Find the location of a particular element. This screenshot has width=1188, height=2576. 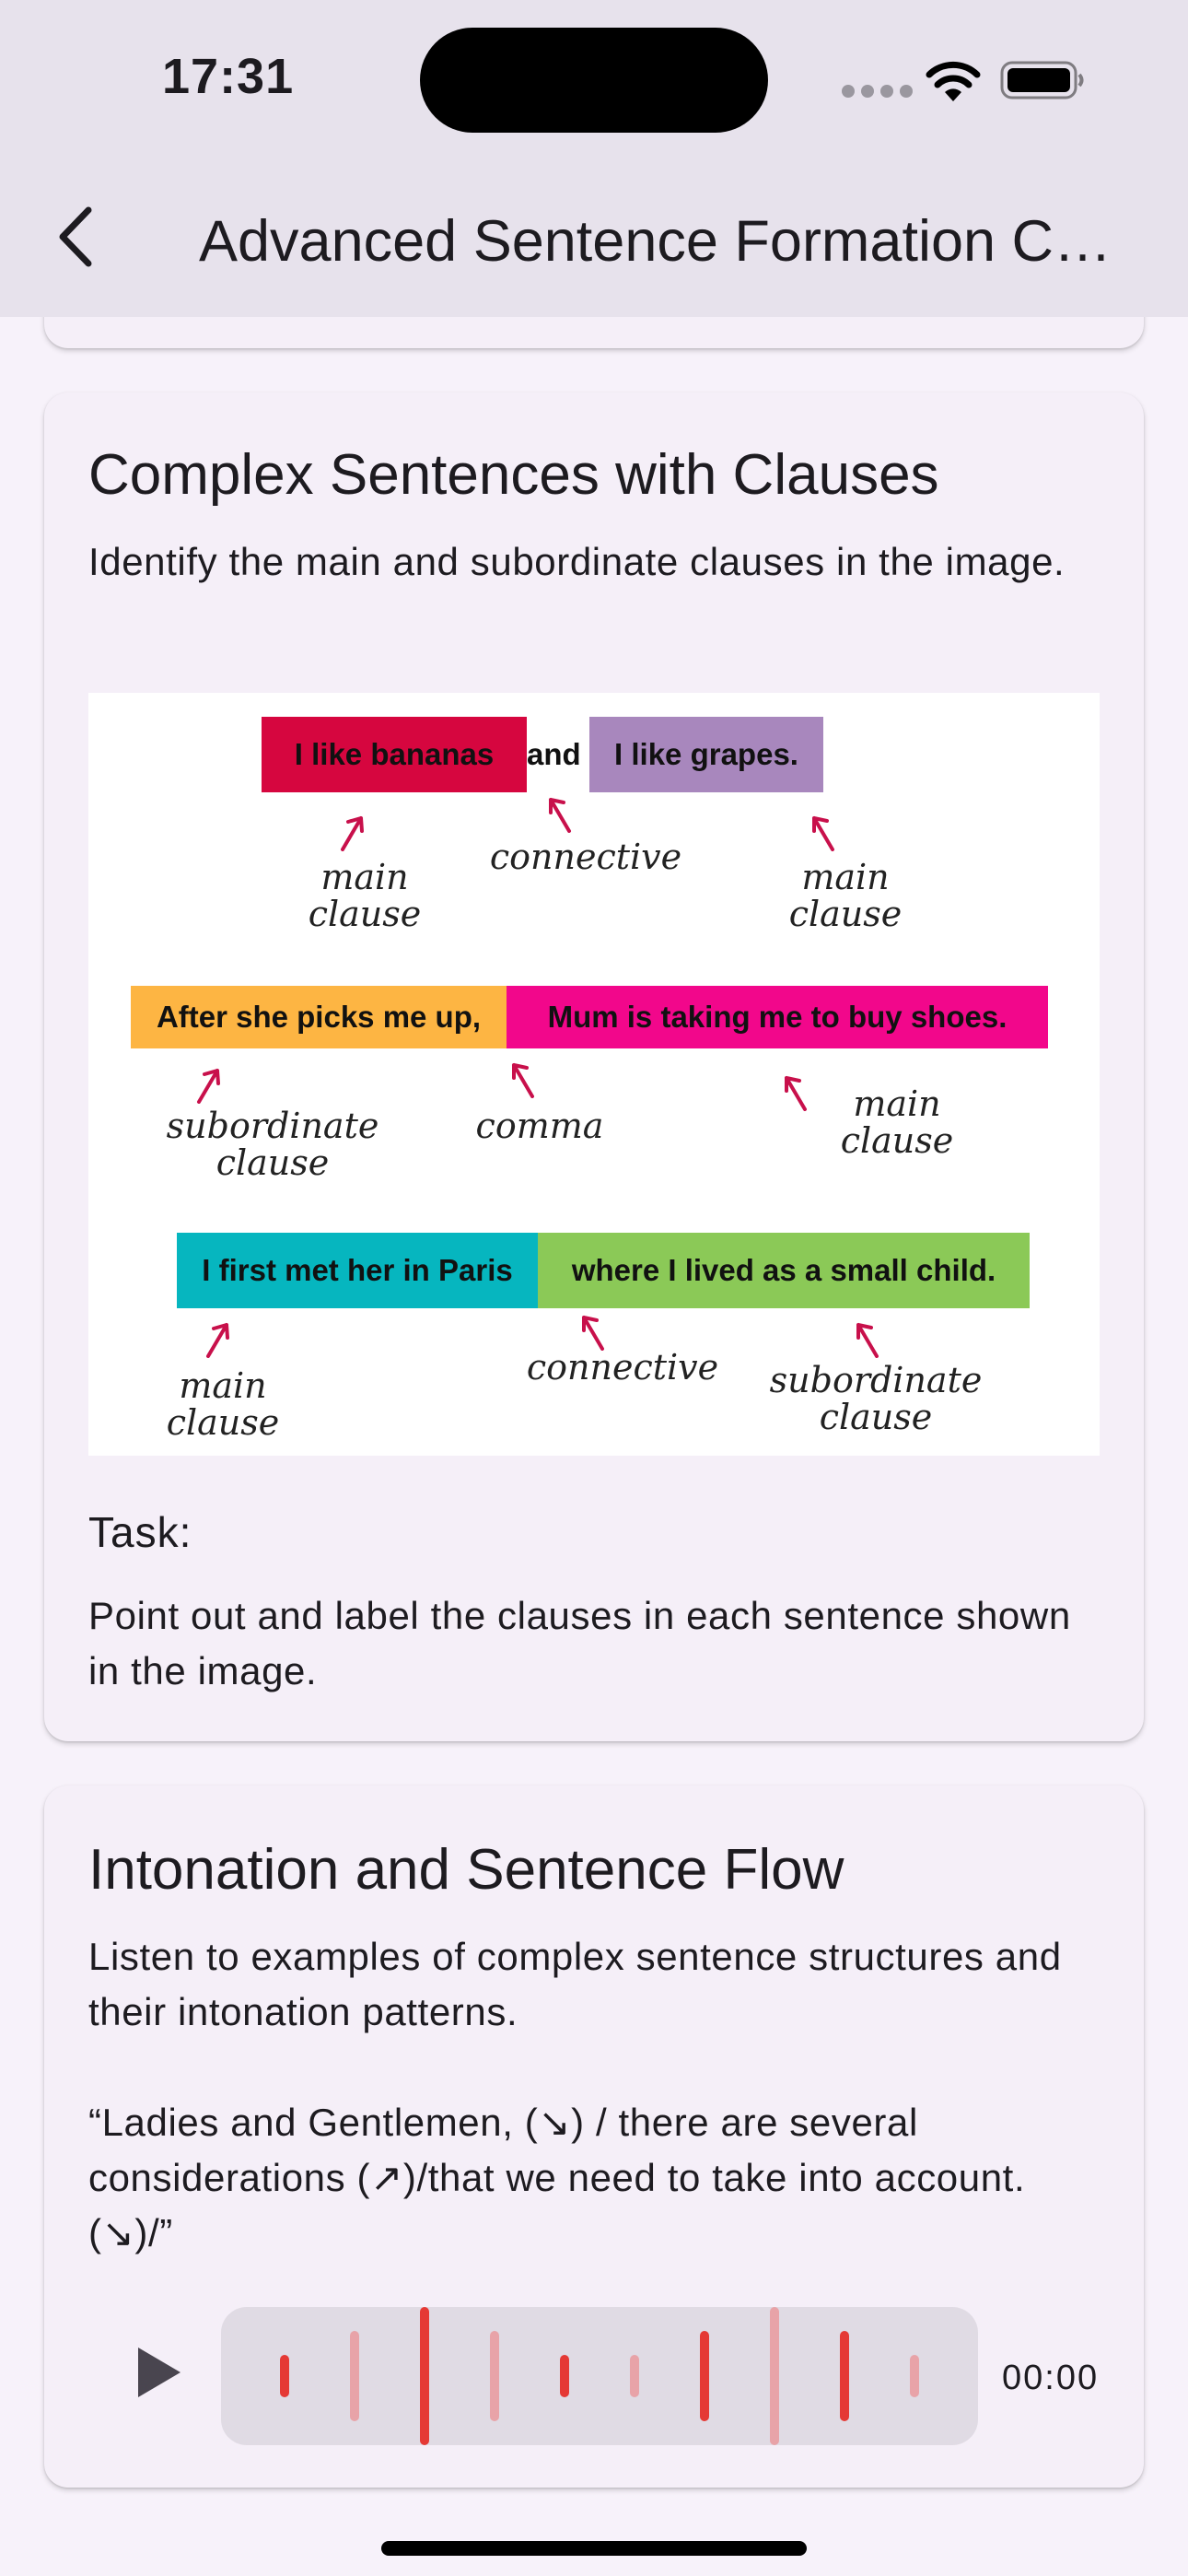

task-heading: Task: is located at coordinates (140, 1532).